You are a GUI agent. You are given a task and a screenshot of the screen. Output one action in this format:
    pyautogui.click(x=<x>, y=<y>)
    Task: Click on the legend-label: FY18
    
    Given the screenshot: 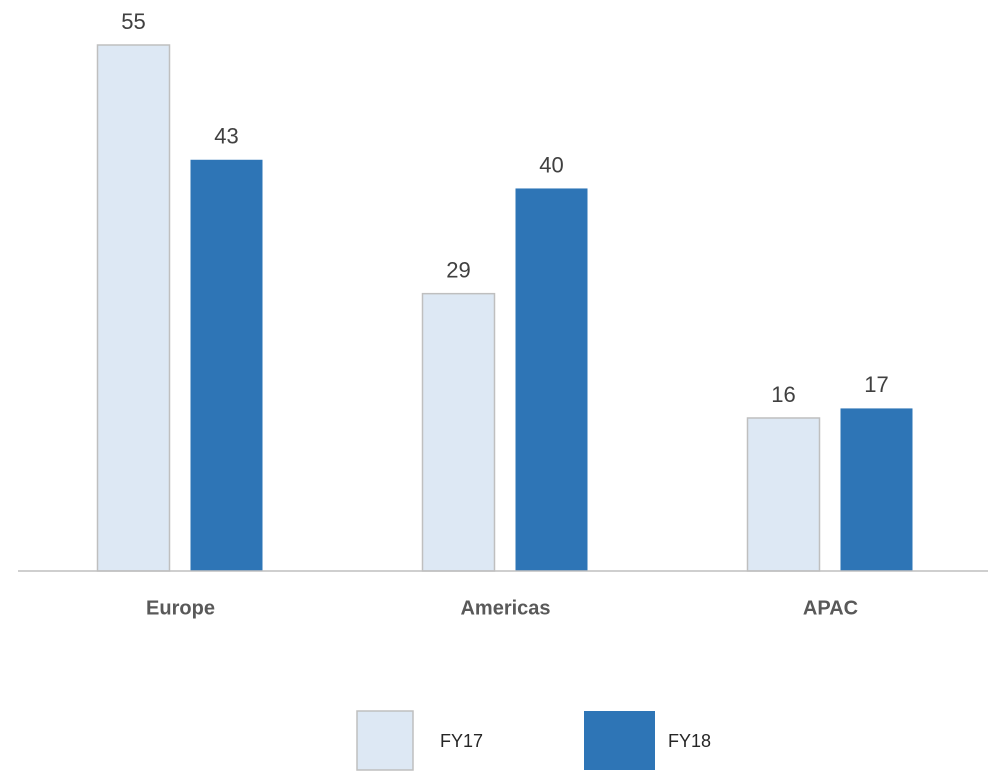 What is the action you would take?
    pyautogui.click(x=689, y=741)
    